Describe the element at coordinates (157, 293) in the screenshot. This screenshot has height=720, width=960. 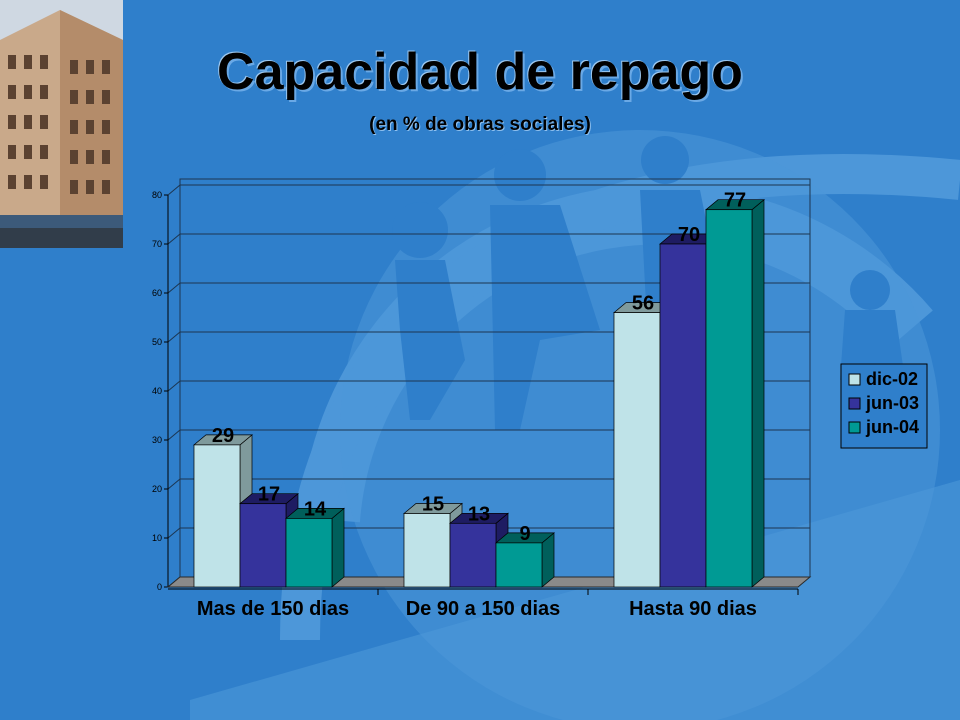
I see `y-tick-label: 60` at that location.